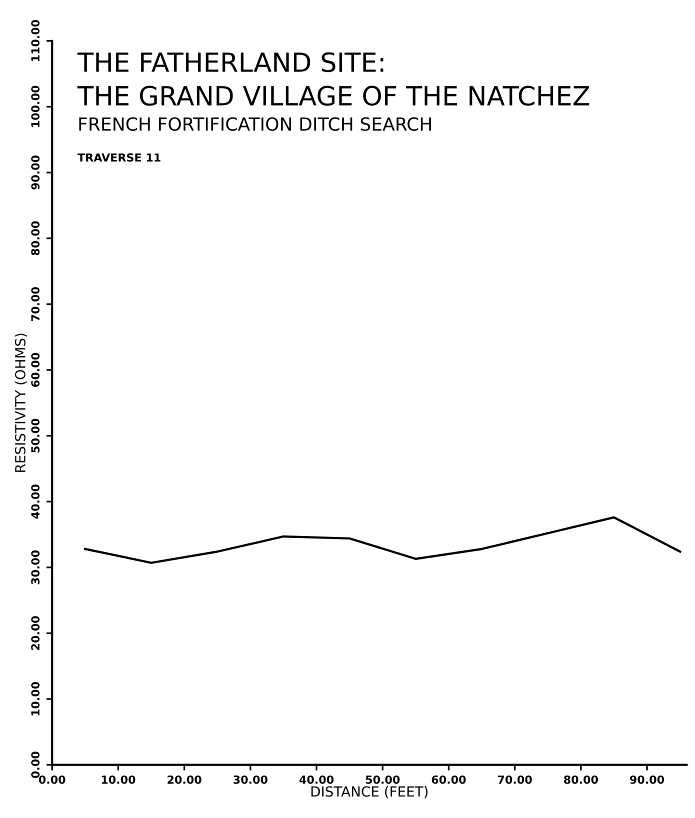 Image resolution: width=695 pixels, height=818 pixels. Describe the element at coordinates (185, 779) in the screenshot. I see `x-tick-label: 20.00` at that location.